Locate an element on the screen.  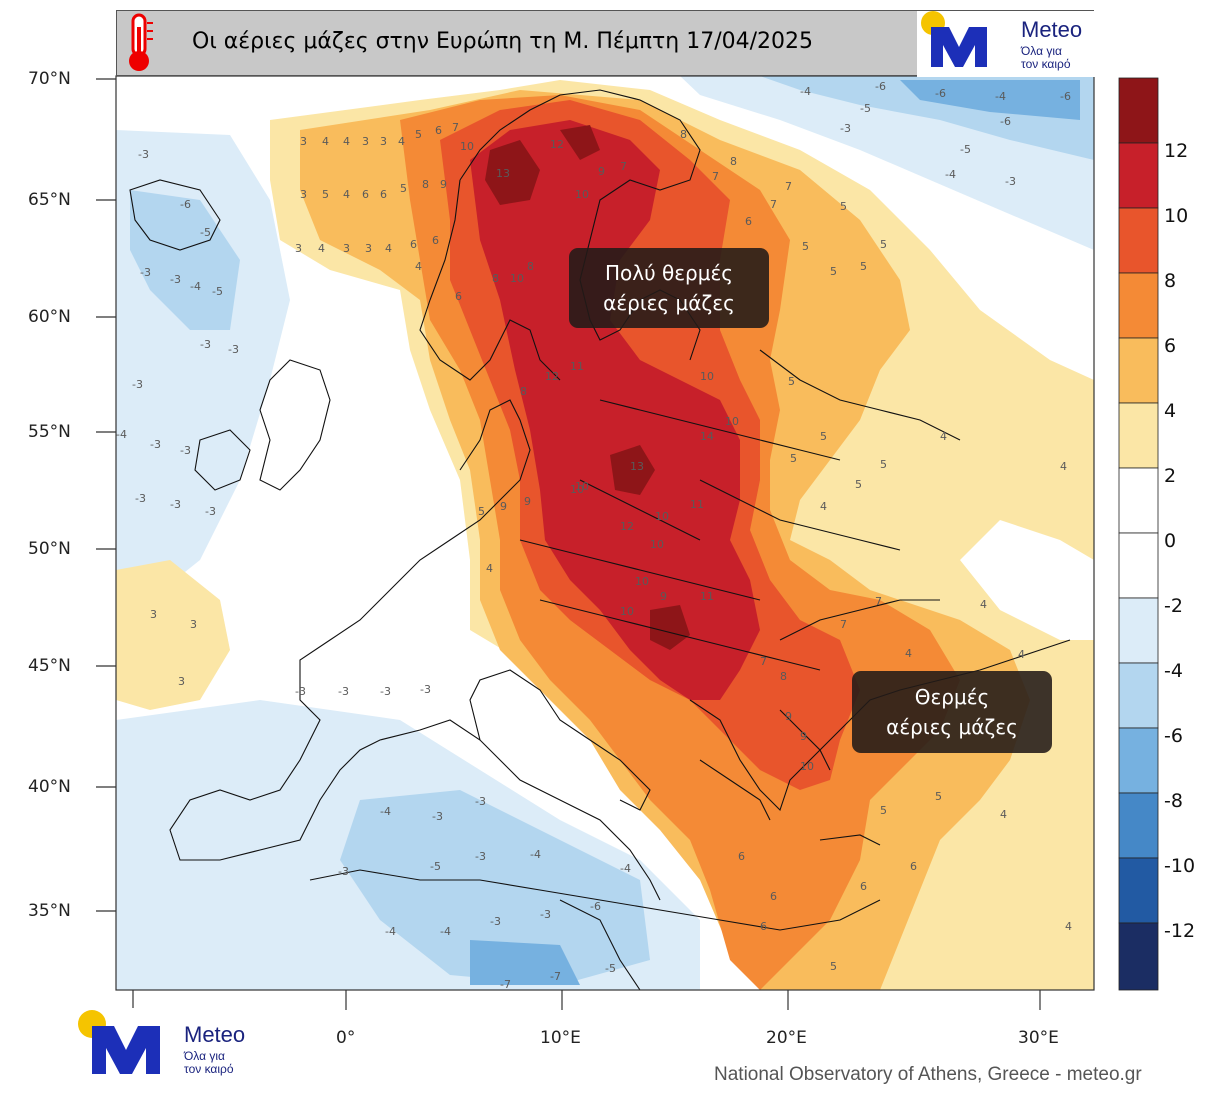
brand-tagline-2: τον καιρό is located at coordinates (209, 1069).